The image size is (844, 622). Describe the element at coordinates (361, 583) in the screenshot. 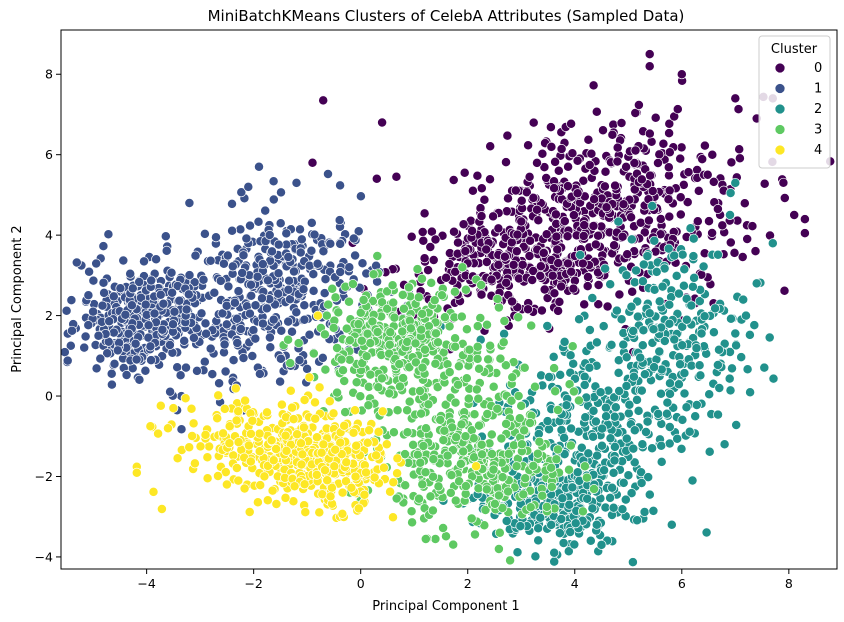

I see `x-tick-label-2: 0` at that location.